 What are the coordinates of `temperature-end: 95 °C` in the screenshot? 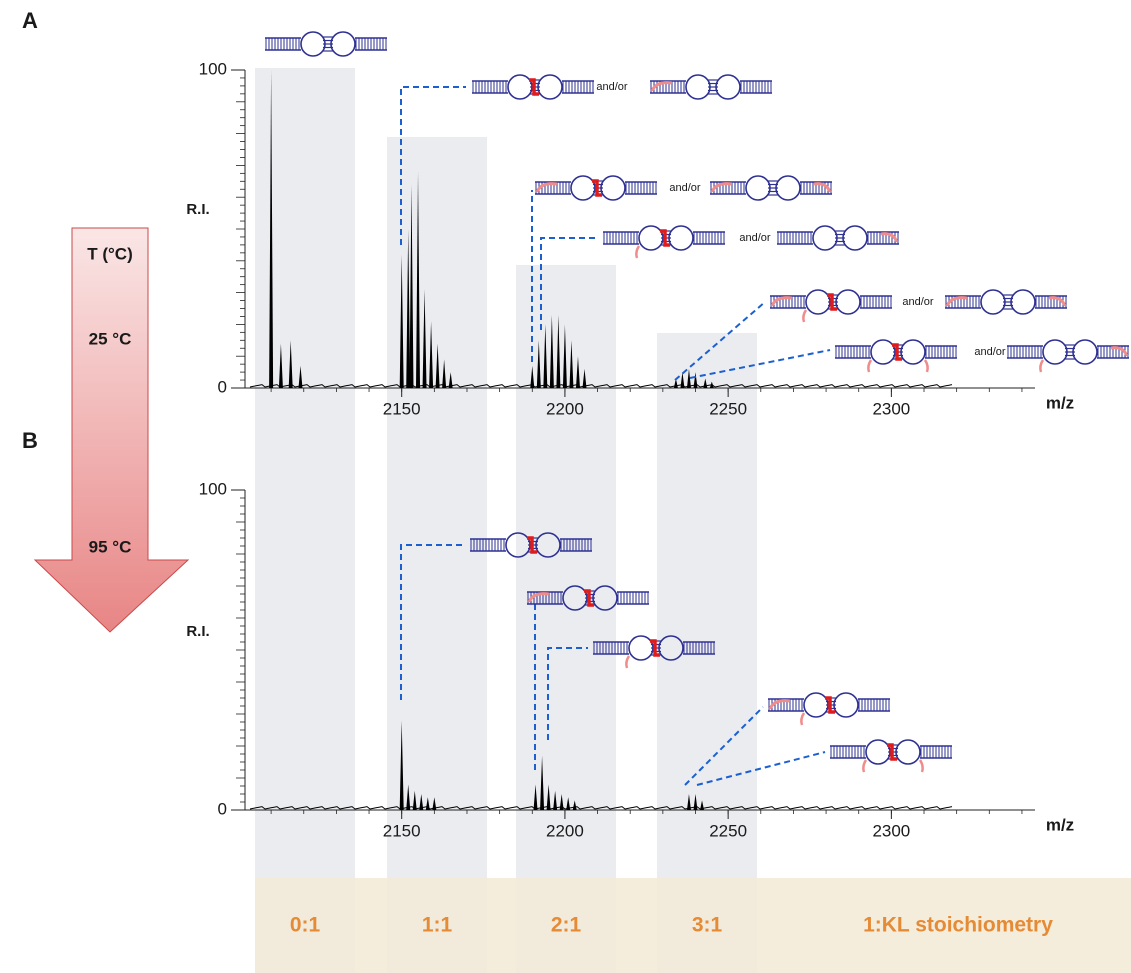 It's located at (110, 546).